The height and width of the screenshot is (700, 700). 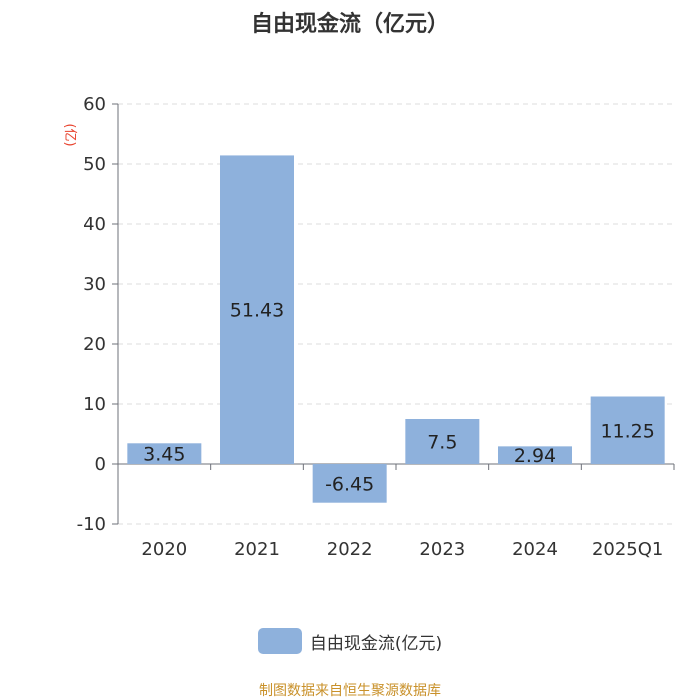 I want to click on source-note: 制图数据来自恒生聚源数据库, so click(x=350, y=691).